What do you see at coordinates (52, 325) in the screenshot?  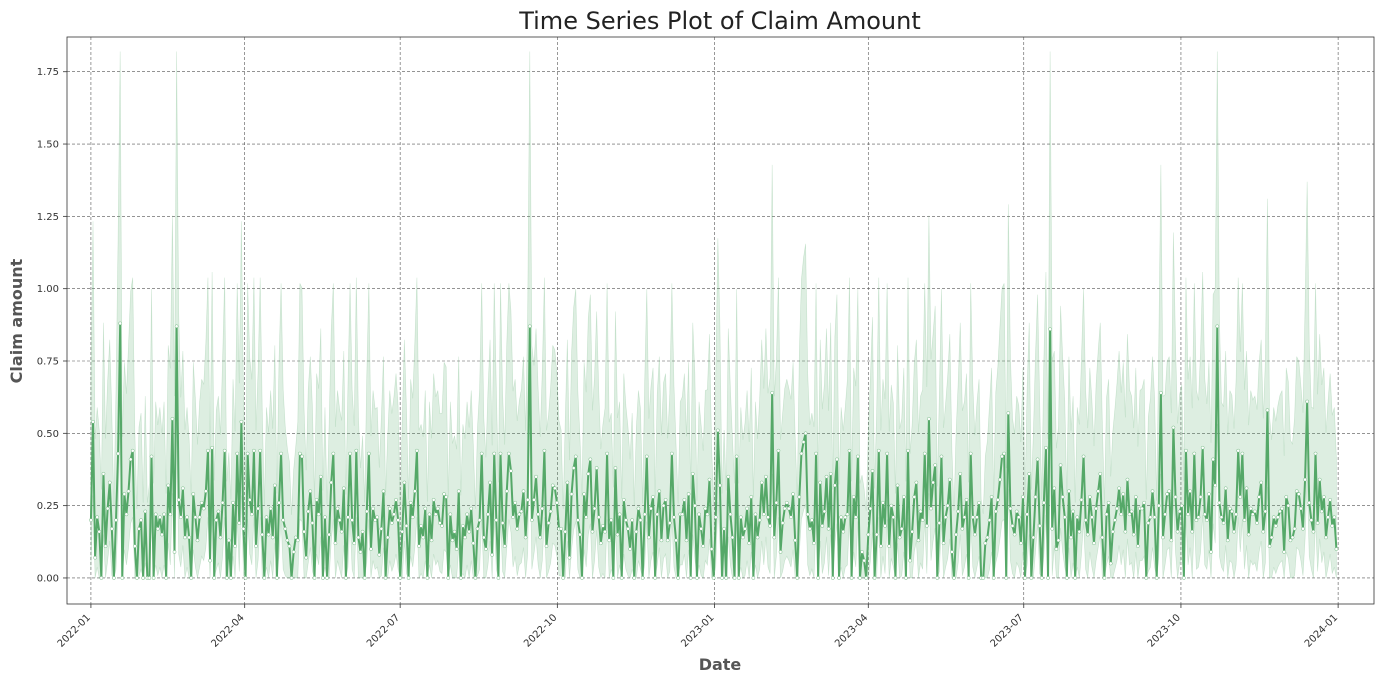 I see `y-axis-ticks: 0.00 0.25 0.50 0.75 1.00 1.25 1.50 1.75` at bounding box center [52, 325].